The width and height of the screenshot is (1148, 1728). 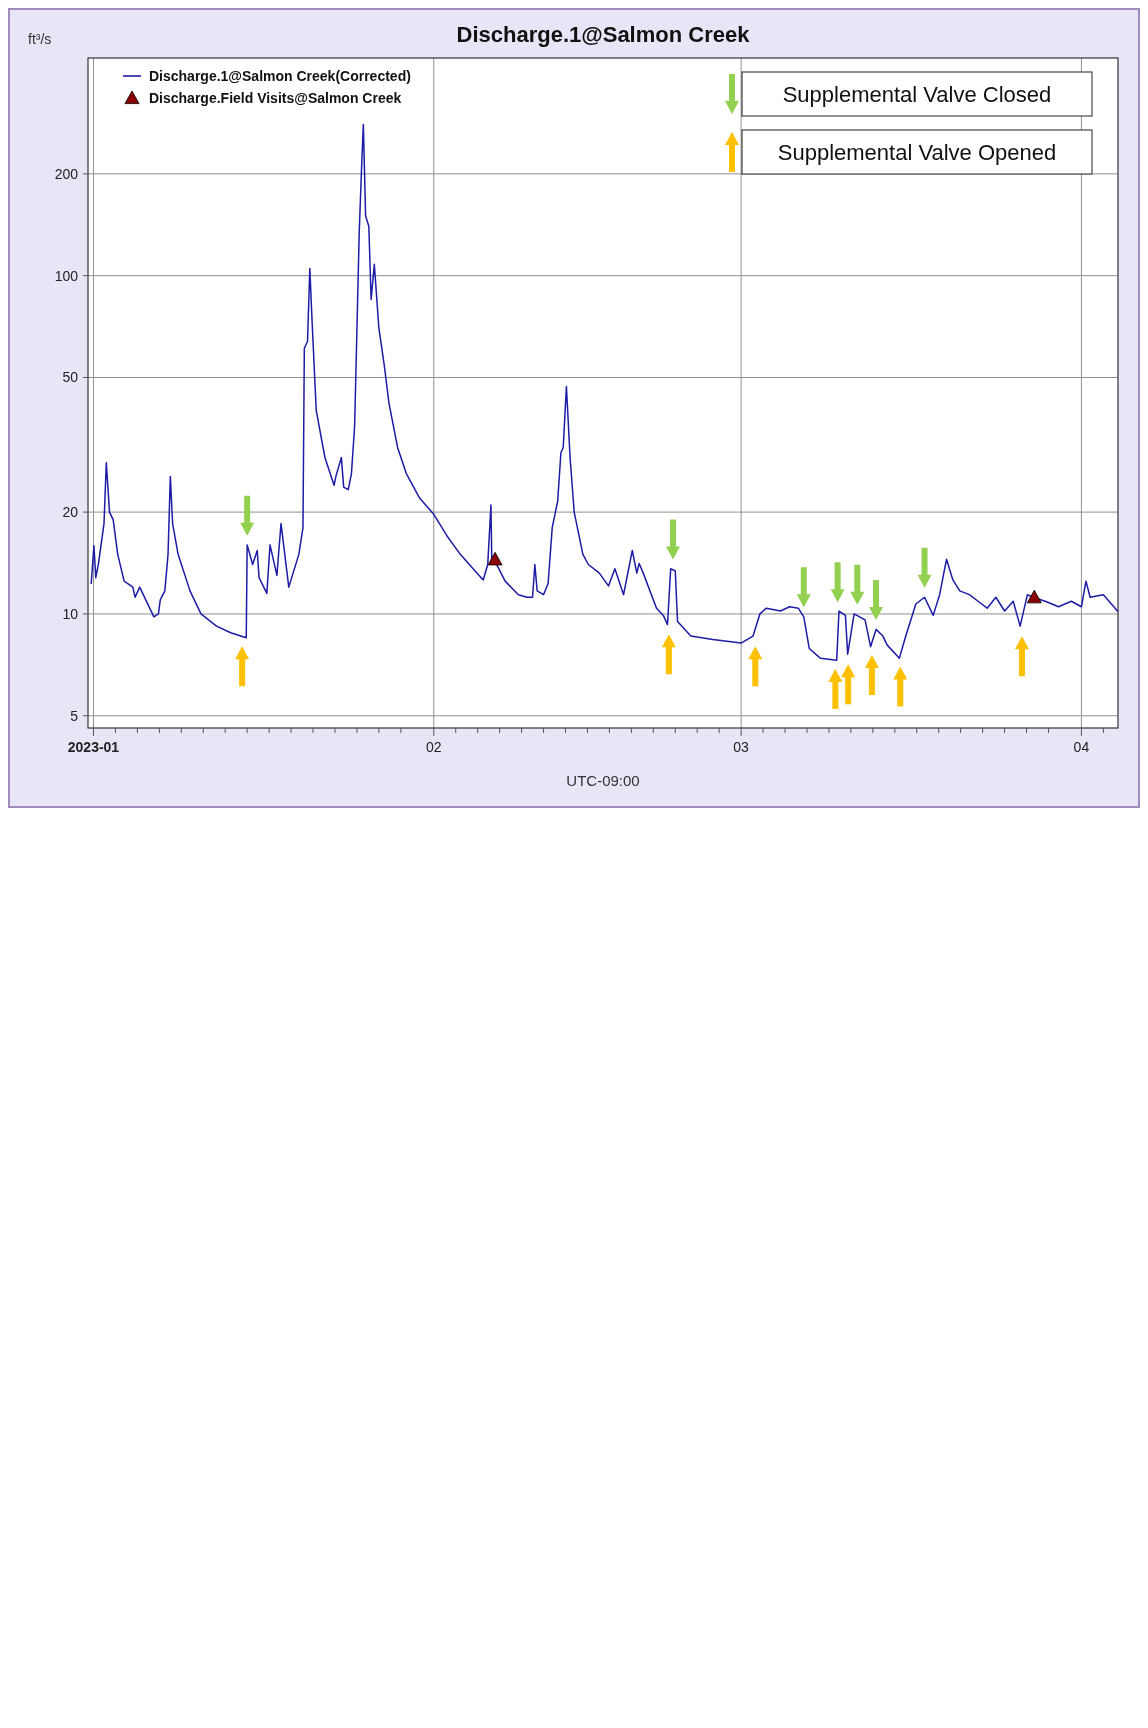 What do you see at coordinates (70, 613) in the screenshot?
I see `y-tick-label: 10` at bounding box center [70, 613].